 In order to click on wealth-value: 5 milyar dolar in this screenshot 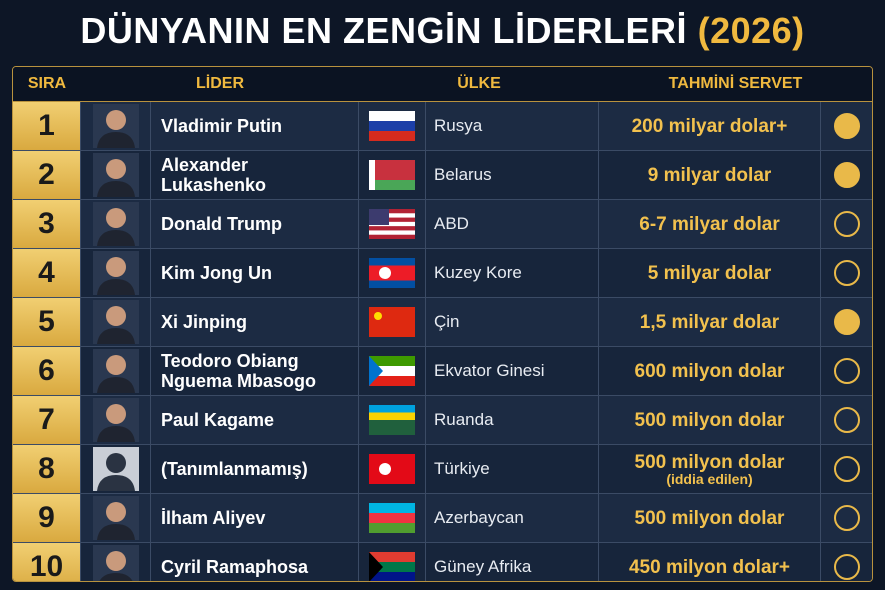, I will do `click(709, 273)`.